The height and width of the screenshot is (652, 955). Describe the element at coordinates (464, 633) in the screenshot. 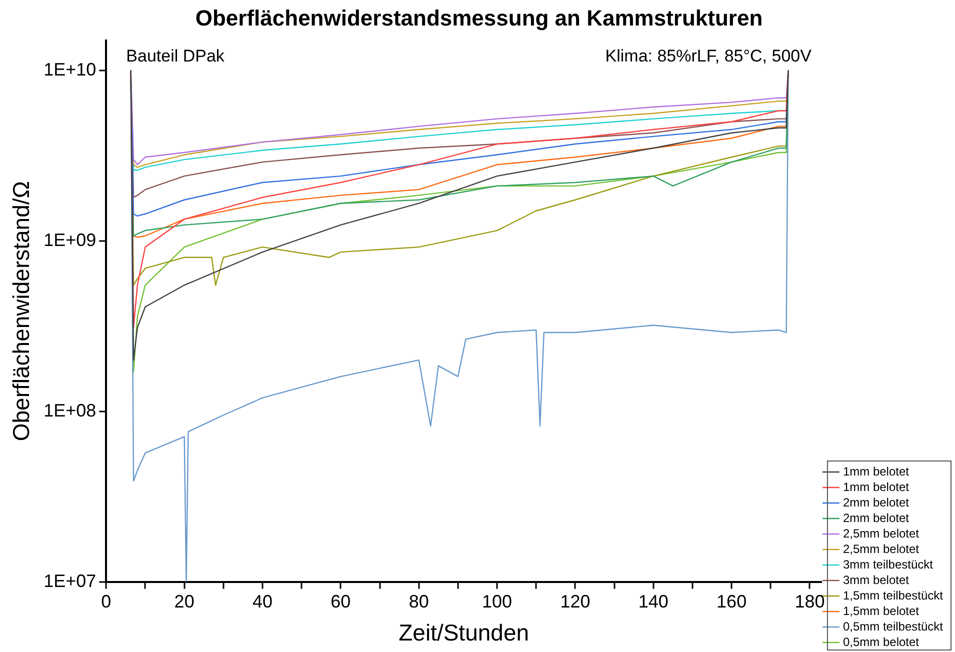

I see `x-axis-title: Zeit/Stunden` at that location.